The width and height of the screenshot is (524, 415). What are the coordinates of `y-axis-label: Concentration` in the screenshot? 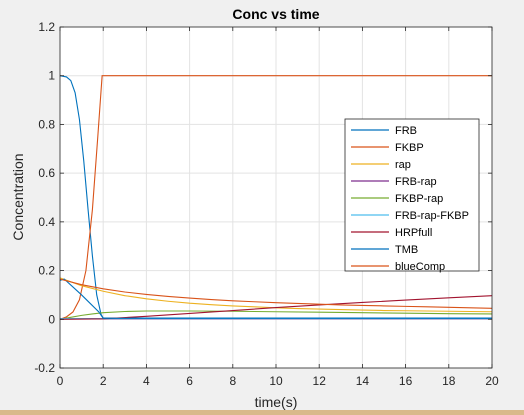 It's located at (18, 196).